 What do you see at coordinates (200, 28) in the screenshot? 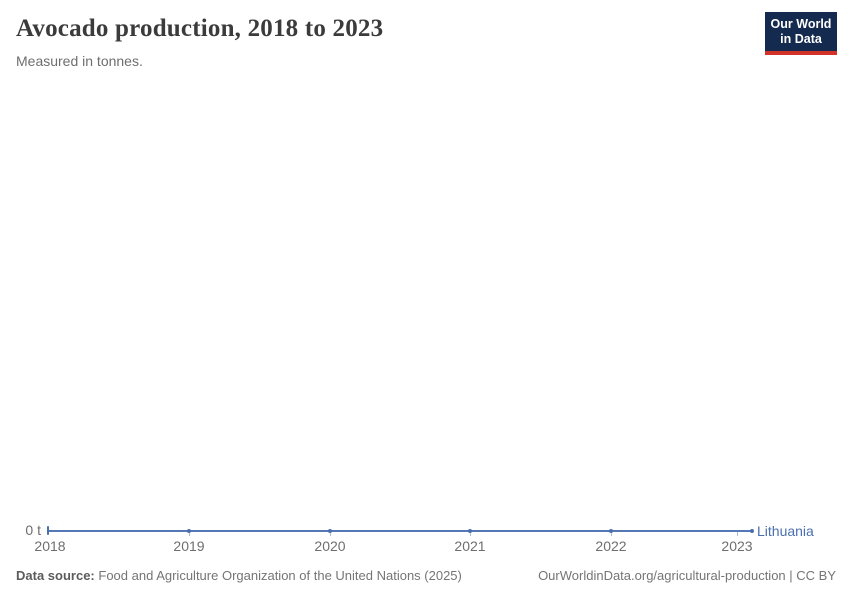
I see `page-title: Avocado production, 2018 to 2023` at bounding box center [200, 28].